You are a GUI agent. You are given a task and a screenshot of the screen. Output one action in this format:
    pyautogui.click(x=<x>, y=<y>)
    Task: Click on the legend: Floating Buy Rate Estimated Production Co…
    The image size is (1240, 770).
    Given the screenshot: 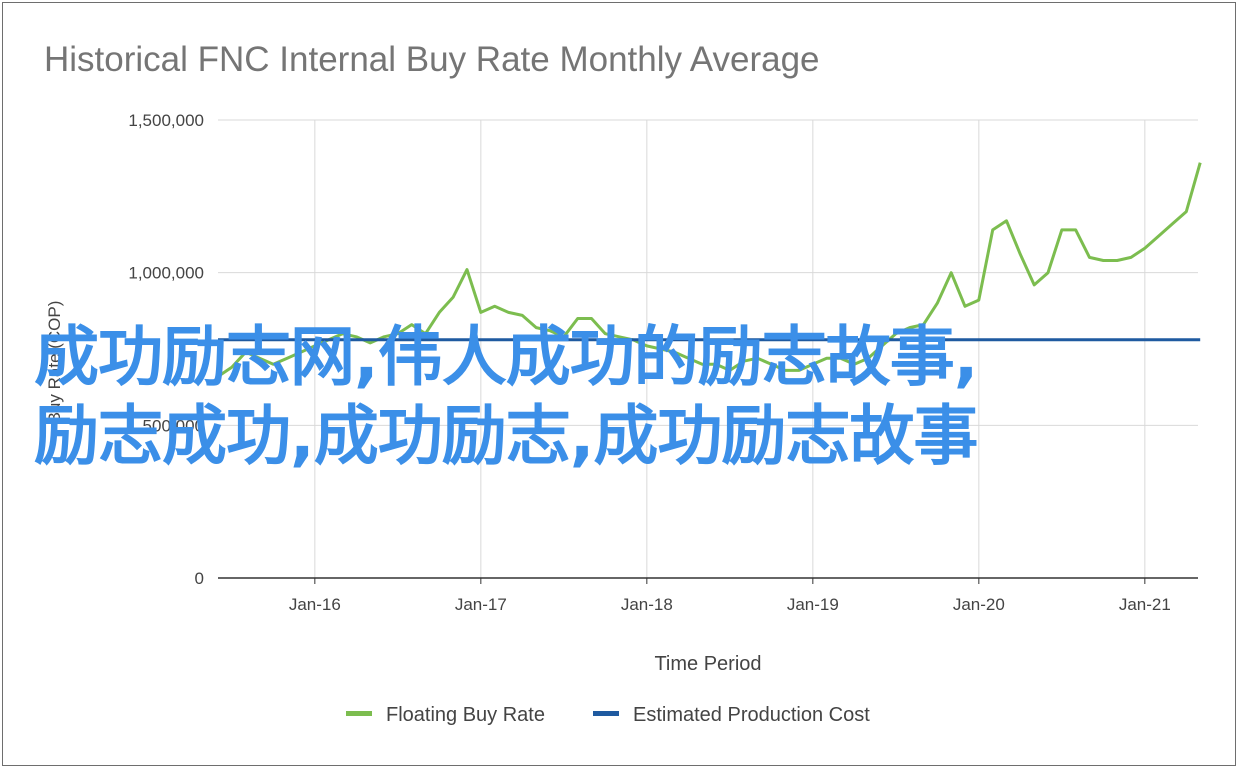 What is the action you would take?
    pyautogui.click(x=608, y=715)
    